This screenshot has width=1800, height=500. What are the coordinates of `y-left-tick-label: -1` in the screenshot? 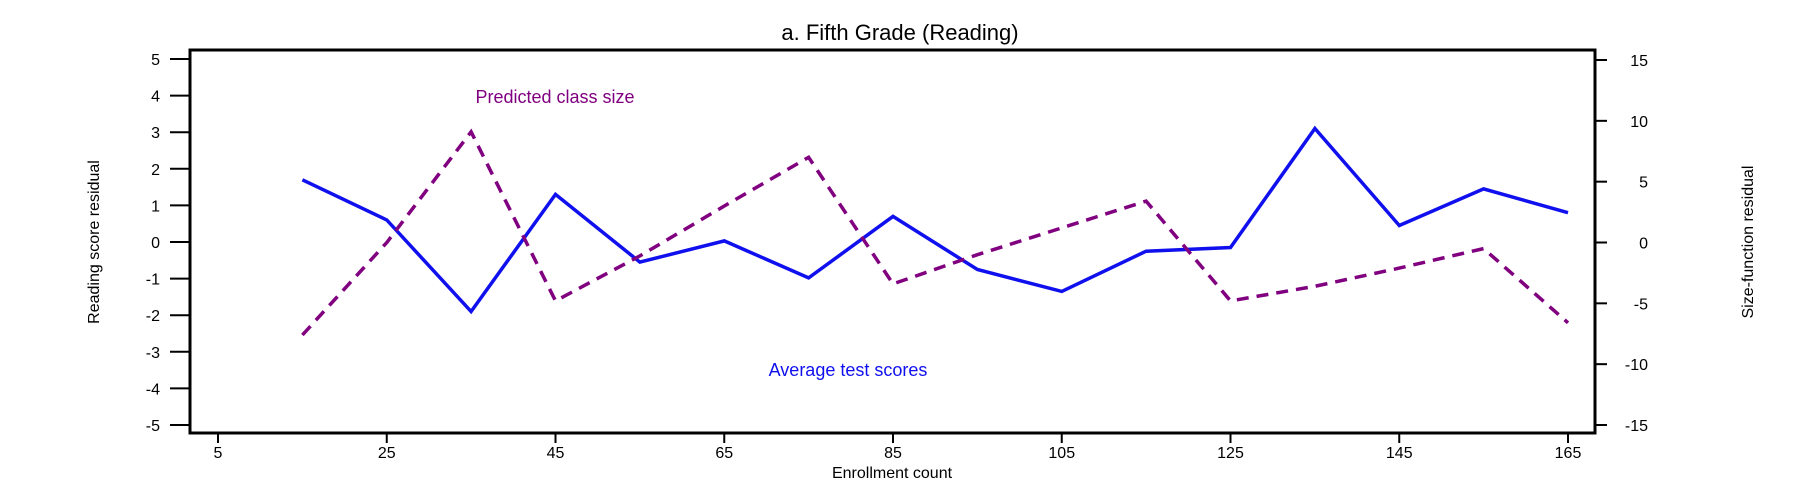 It's located at (153, 280).